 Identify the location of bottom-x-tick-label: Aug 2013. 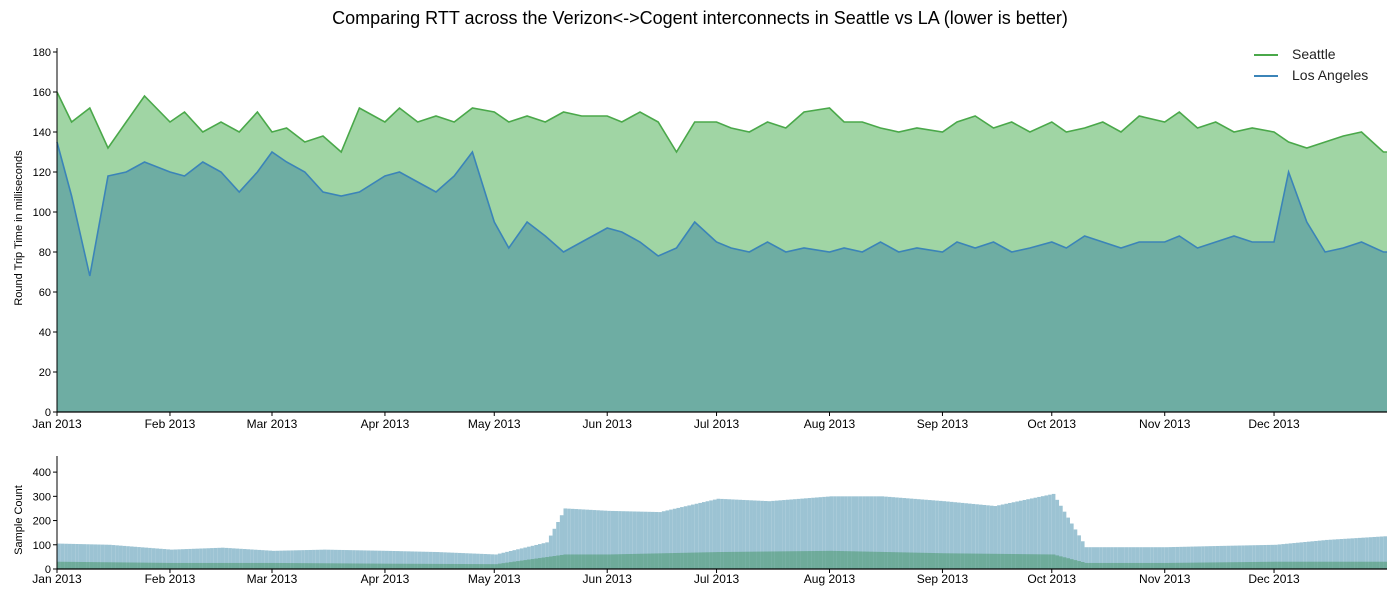
(830, 579).